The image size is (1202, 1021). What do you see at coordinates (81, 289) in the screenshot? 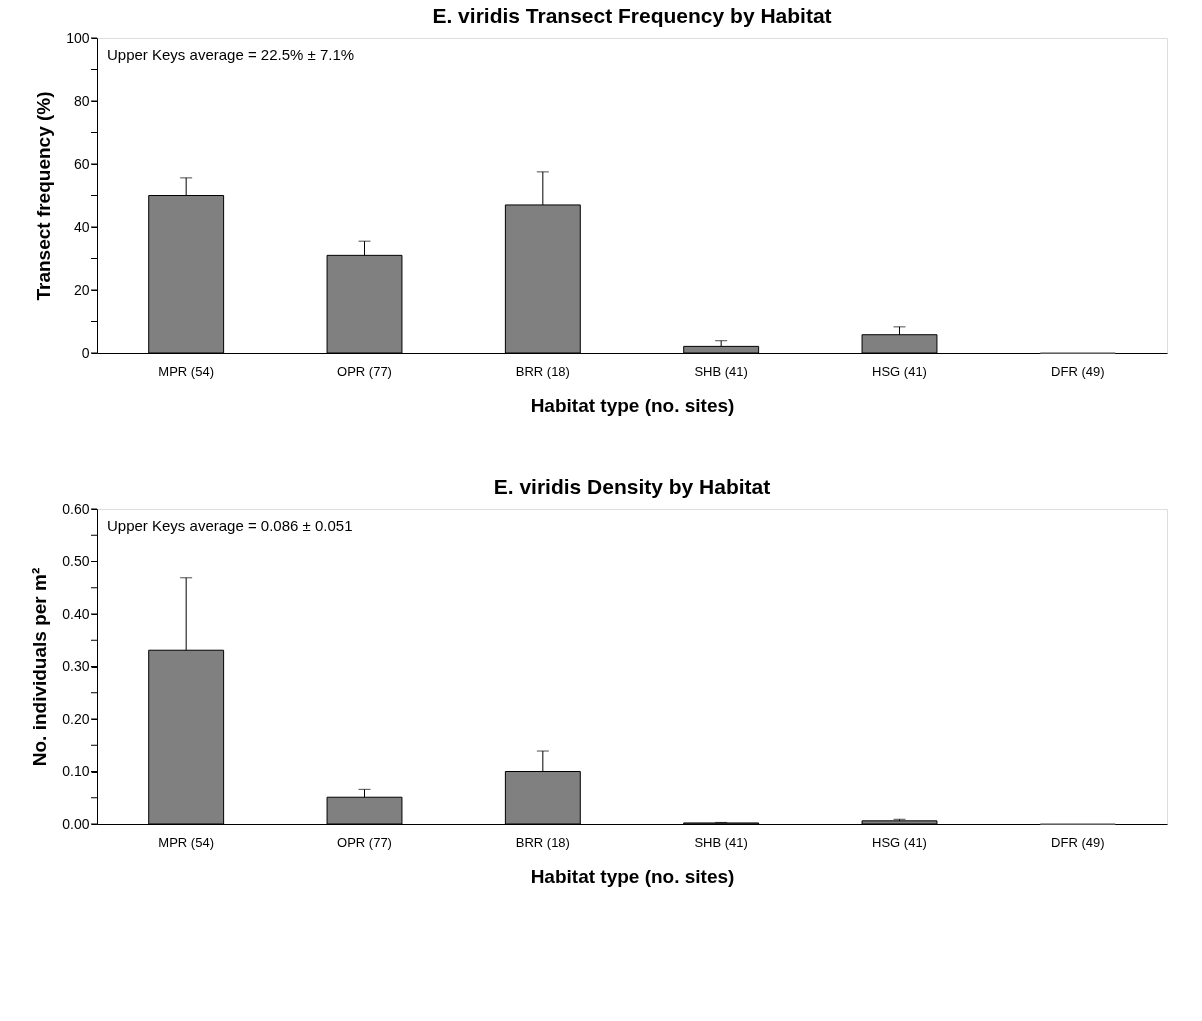
I see `y-tick-label: 20` at bounding box center [81, 289].